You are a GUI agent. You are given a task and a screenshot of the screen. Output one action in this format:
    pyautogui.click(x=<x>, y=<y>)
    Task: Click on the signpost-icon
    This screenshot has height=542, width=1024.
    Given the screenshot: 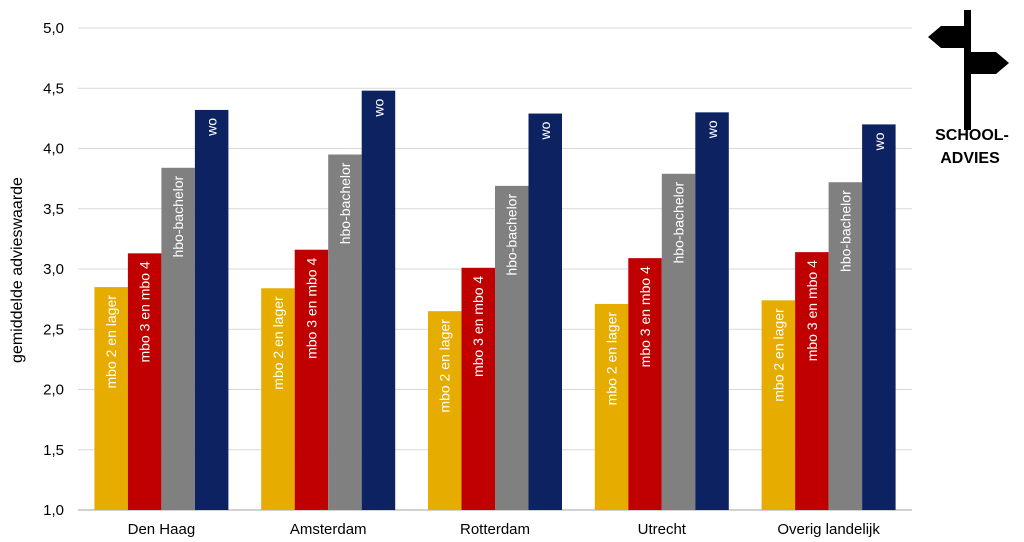 What is the action you would take?
    pyautogui.click(x=968, y=70)
    